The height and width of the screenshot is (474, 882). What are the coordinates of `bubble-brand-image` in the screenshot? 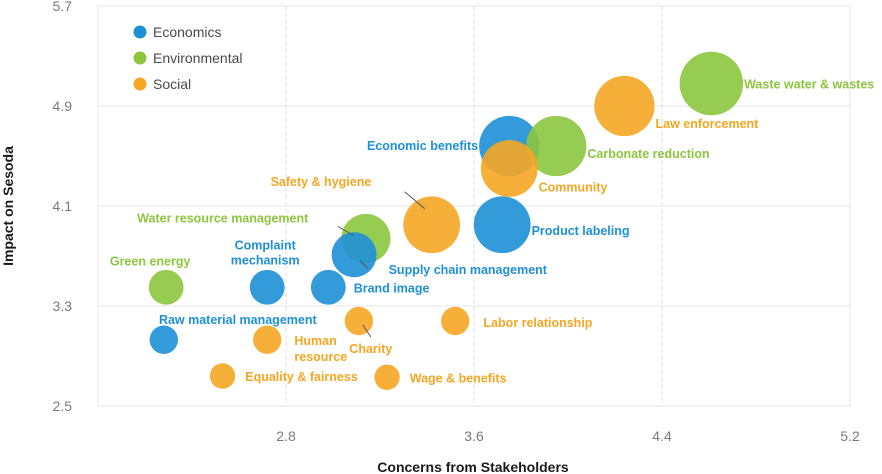 It's located at (328, 287).